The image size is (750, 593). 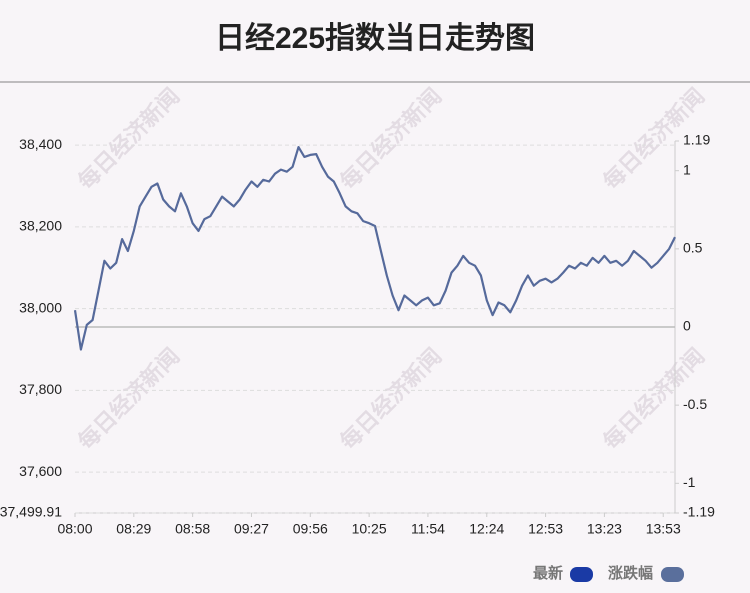 What do you see at coordinates (251, 529) in the screenshot?
I see `x-tick-label: 09:27` at bounding box center [251, 529].